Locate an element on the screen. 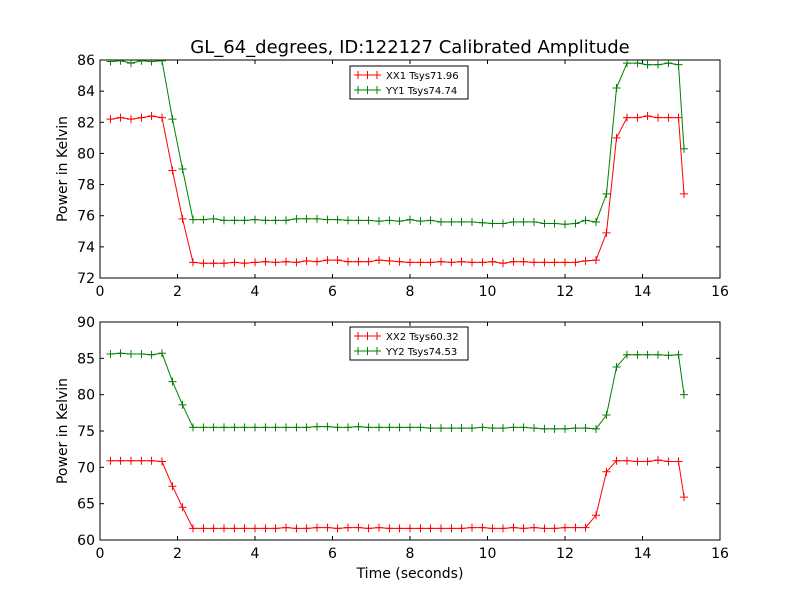  legend-label: YY2 Tsys74.53 is located at coordinates (421, 352).